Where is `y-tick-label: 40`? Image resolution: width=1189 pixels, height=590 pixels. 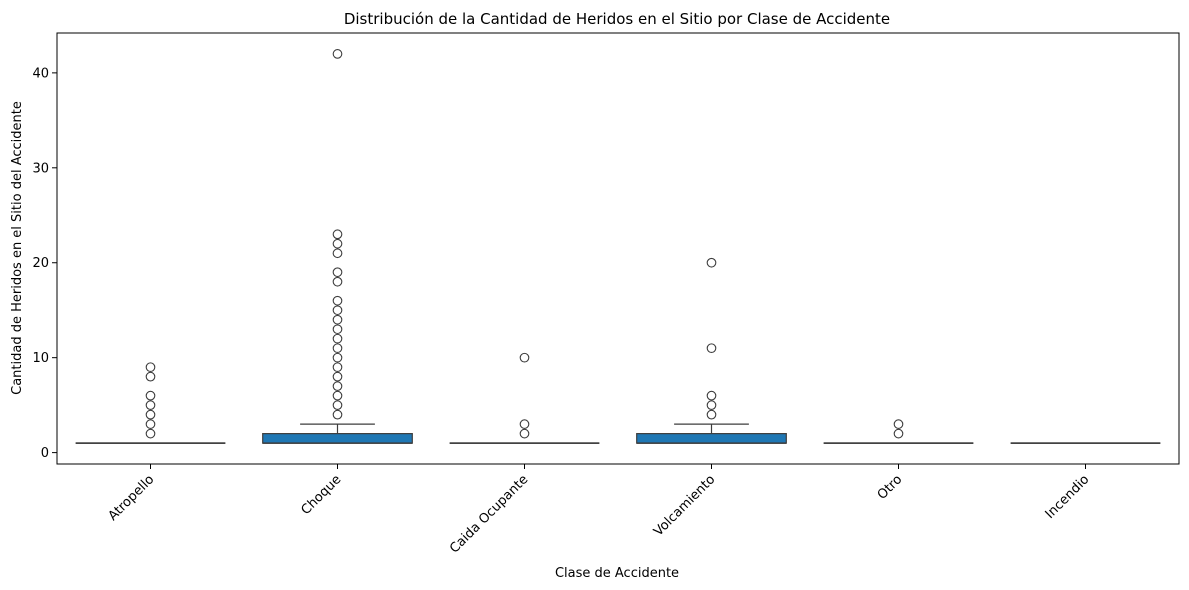 y-tick-label: 40 is located at coordinates (40, 73).